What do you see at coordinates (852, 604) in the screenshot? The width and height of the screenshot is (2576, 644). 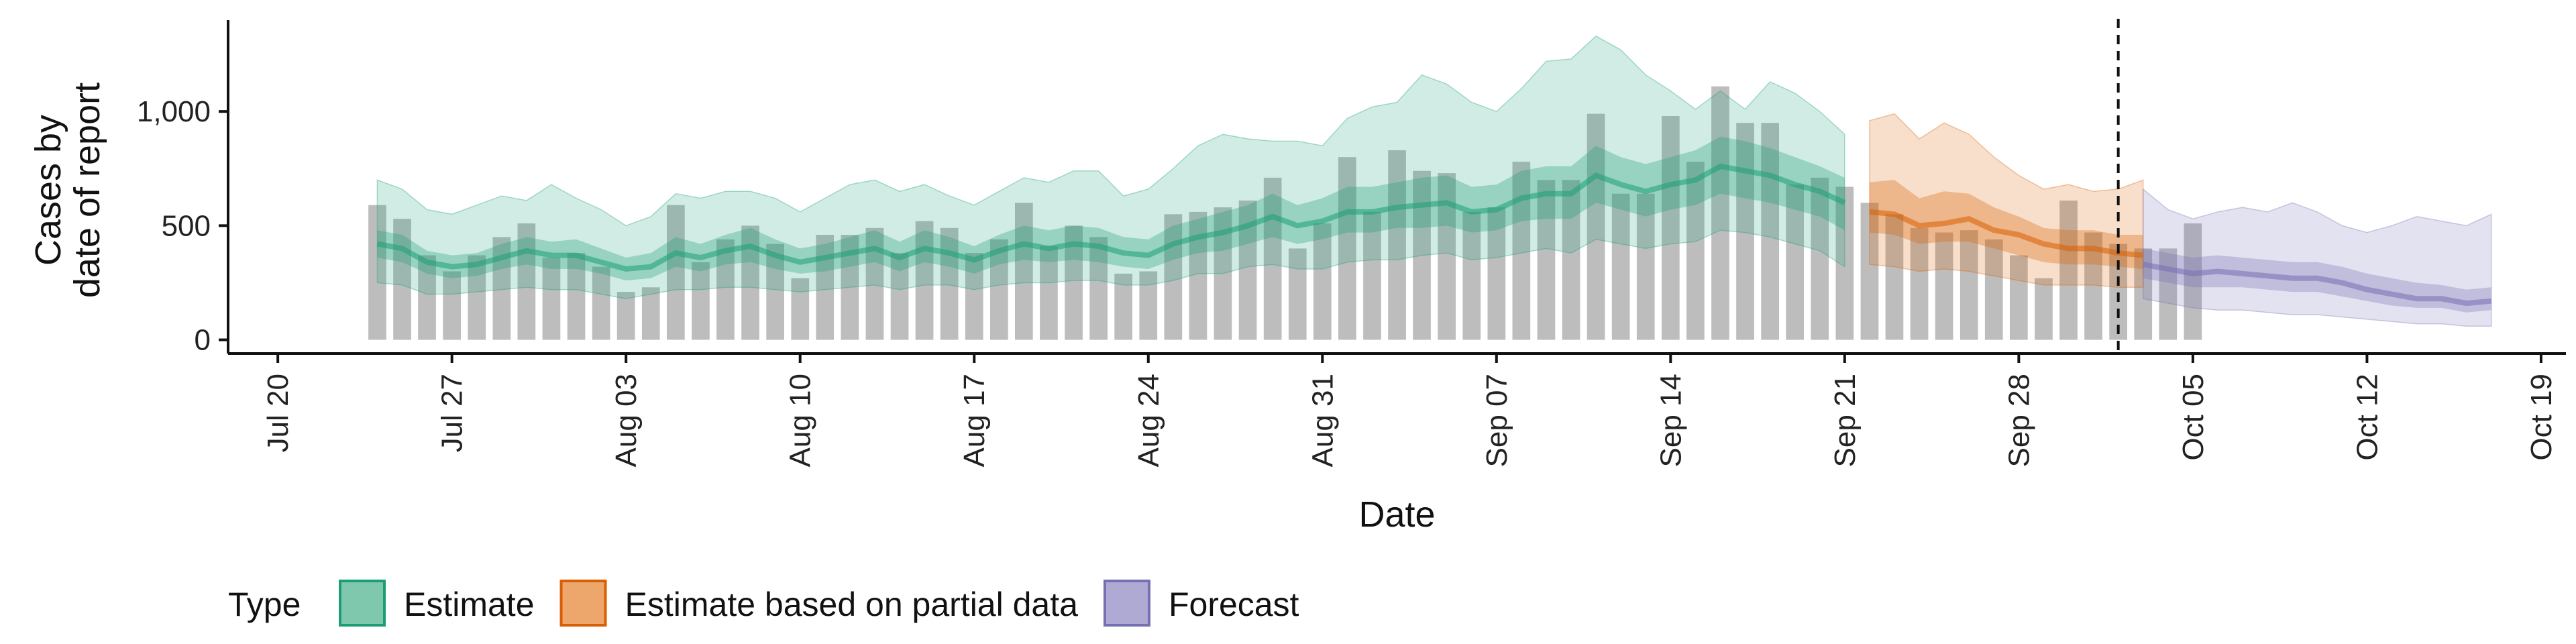 I see `legend-label-estimate-based-on-partial-data: Estimate based on partial data` at bounding box center [852, 604].